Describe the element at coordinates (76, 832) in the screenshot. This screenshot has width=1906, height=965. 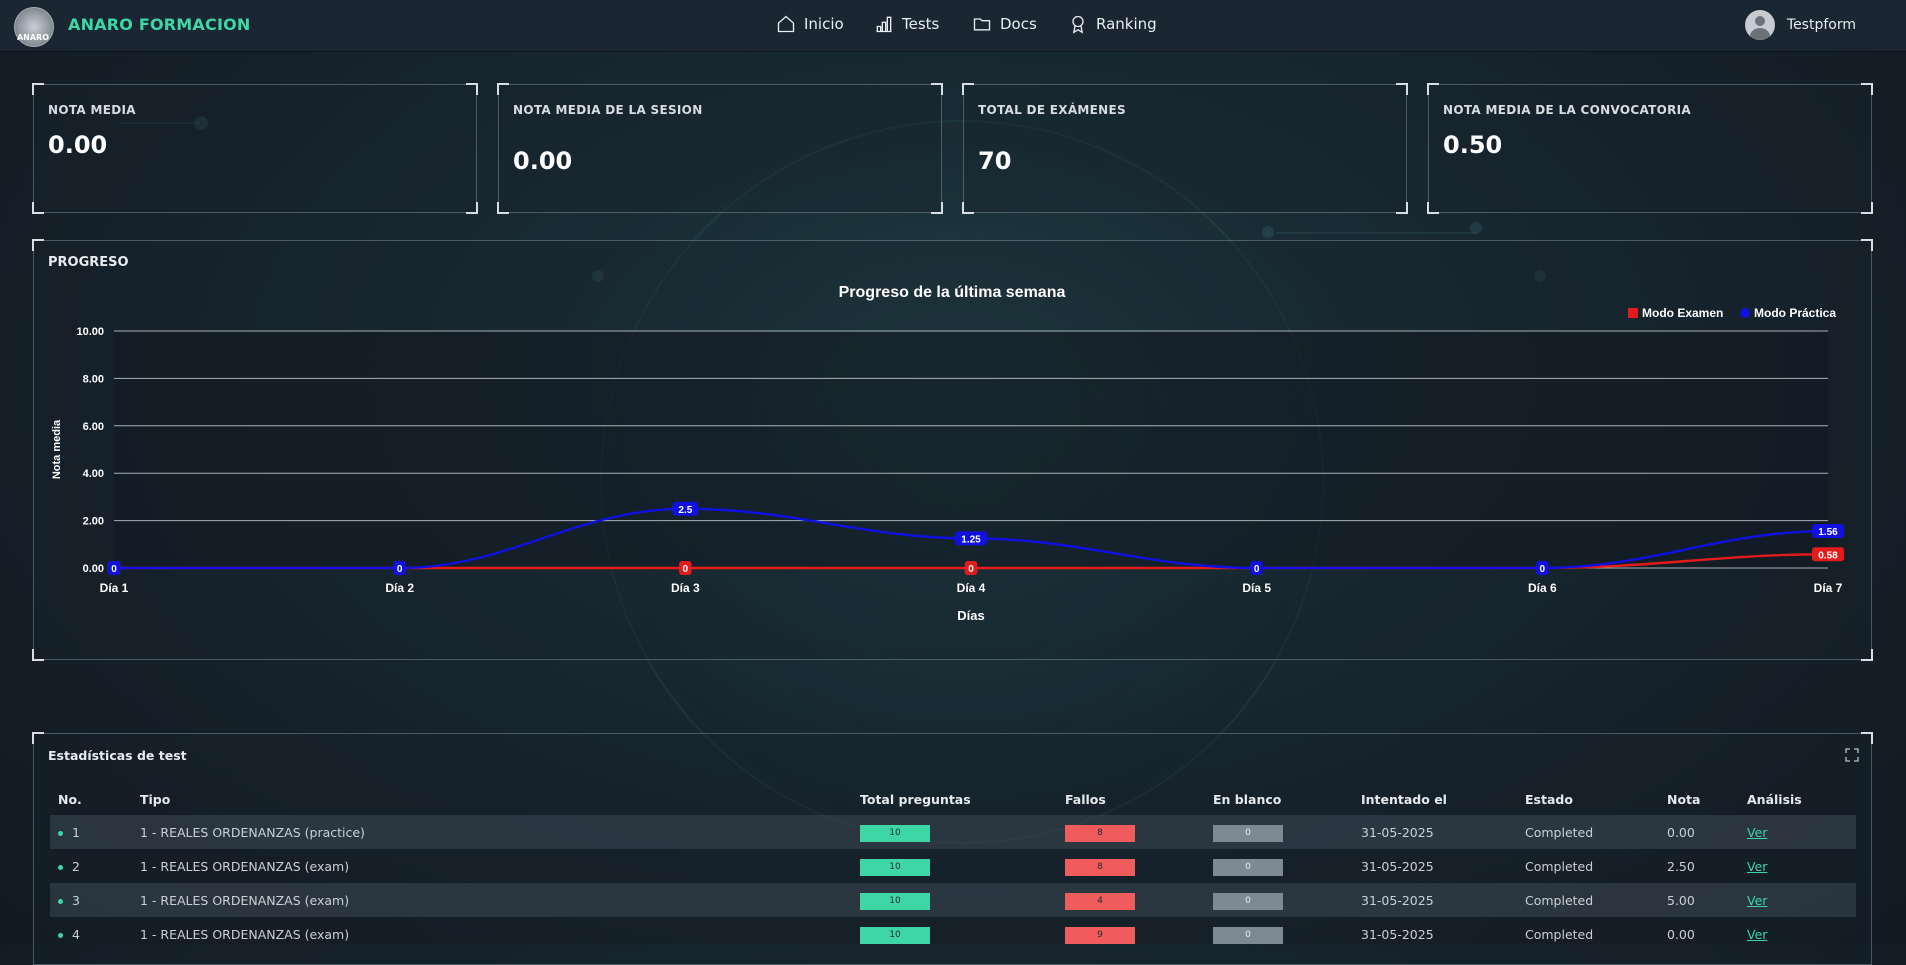
I see `row-number: 1` at that location.